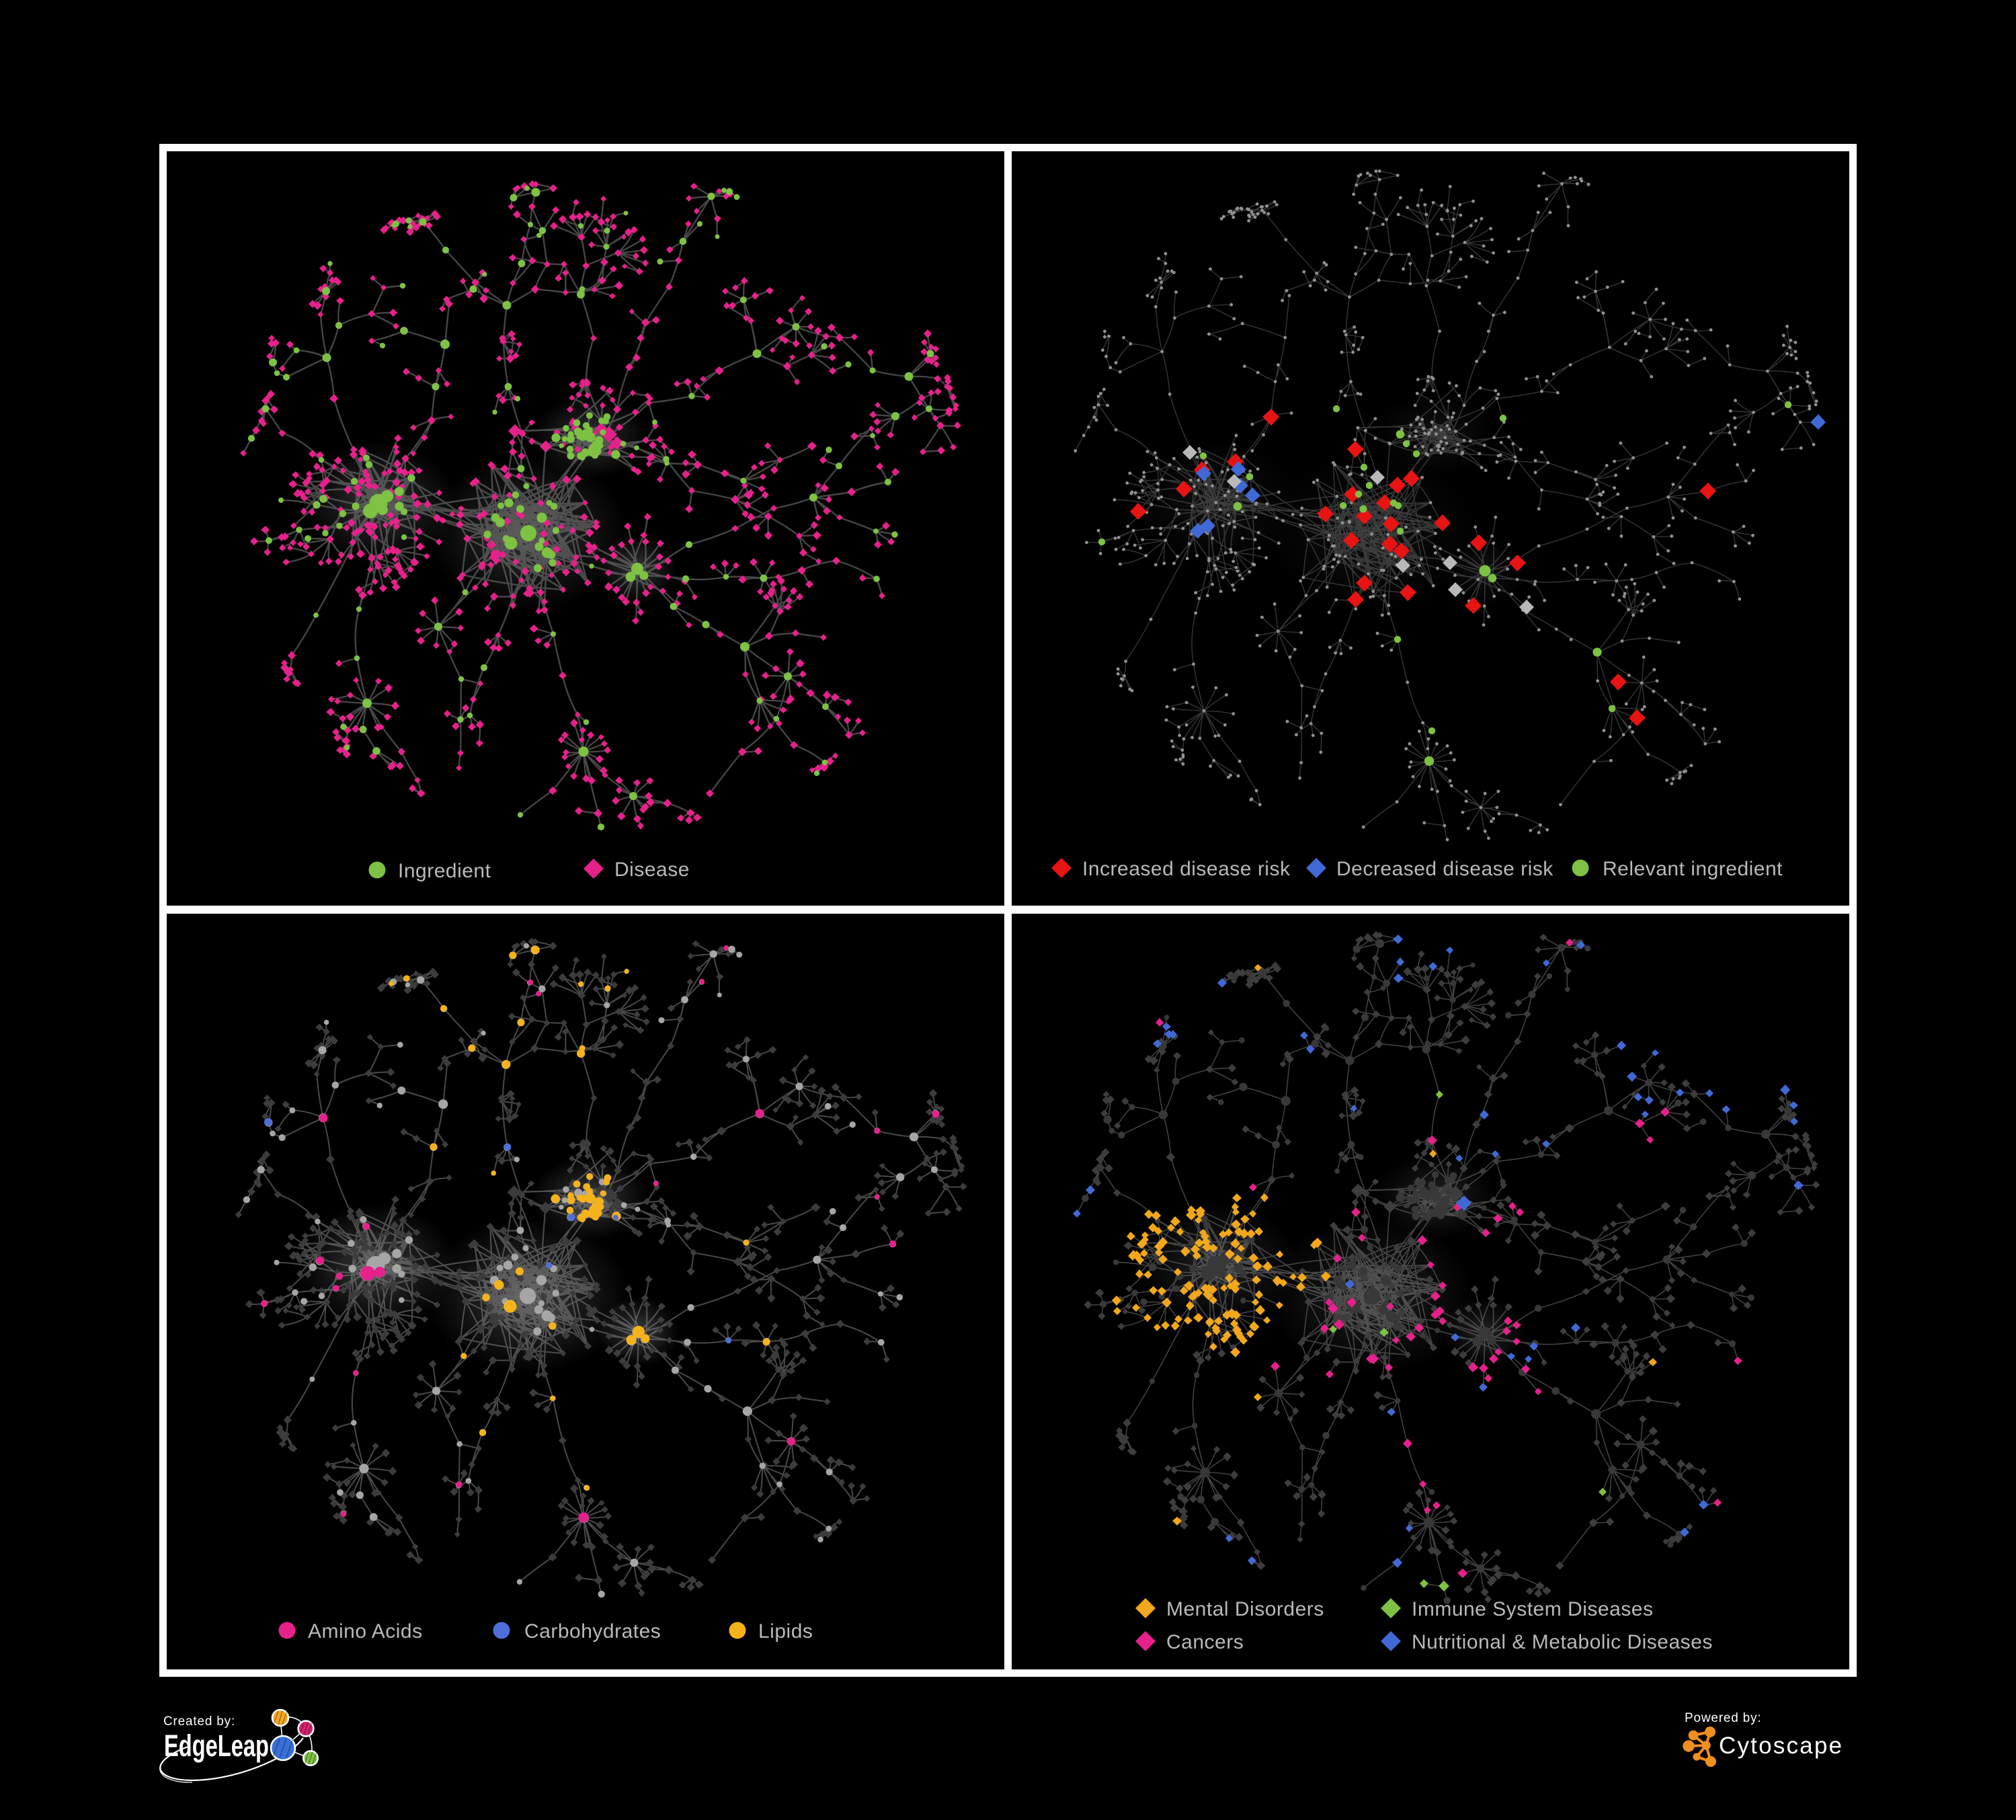 The width and height of the screenshot is (2016, 1820). Describe the element at coordinates (1445, 869) in the screenshot. I see `svg-text: Decreased disease risk` at that location.